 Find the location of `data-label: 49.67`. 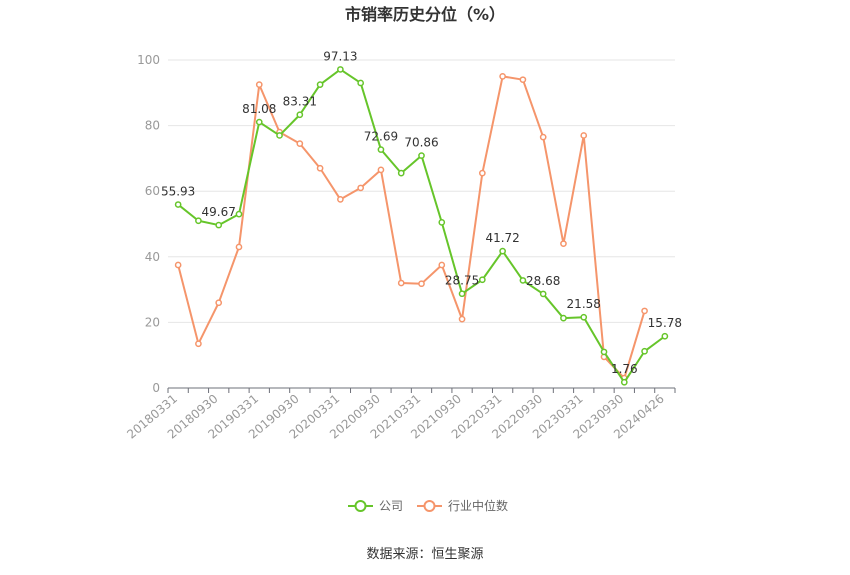

data-label: 49.67 is located at coordinates (219, 212).